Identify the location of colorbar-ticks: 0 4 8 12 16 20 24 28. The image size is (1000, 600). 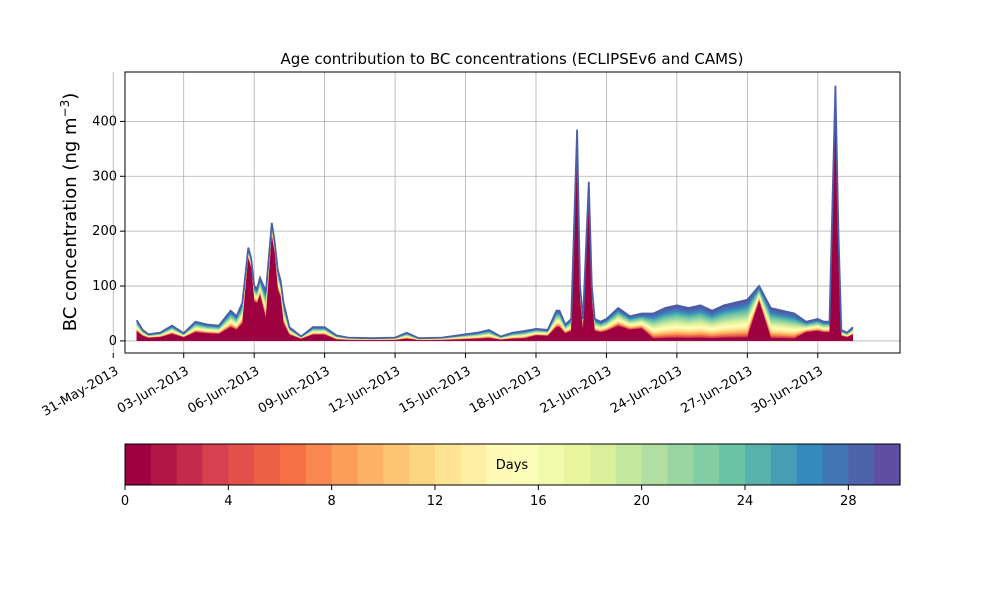
(489, 497).